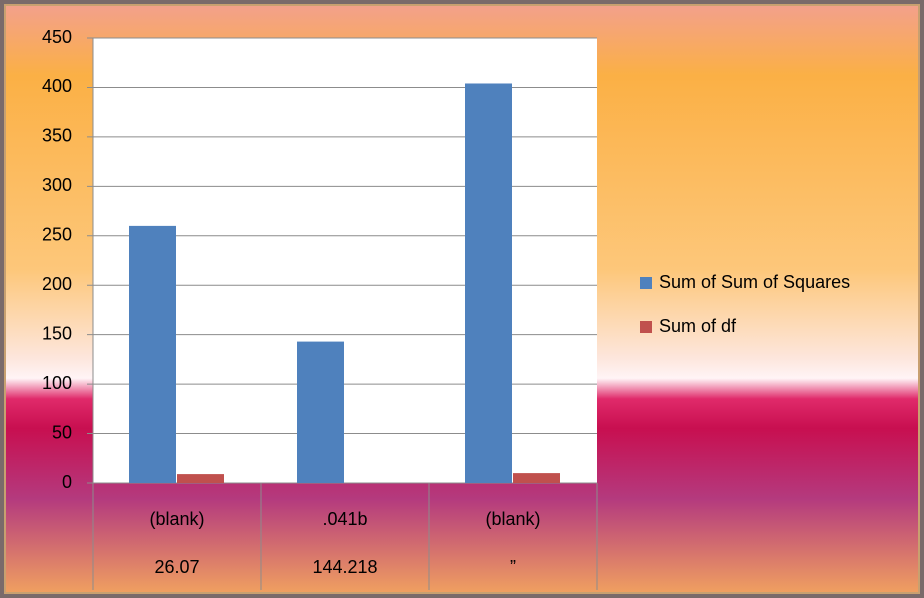 Image resolution: width=924 pixels, height=598 pixels. I want to click on y-tick-label: 200, so click(57, 284).